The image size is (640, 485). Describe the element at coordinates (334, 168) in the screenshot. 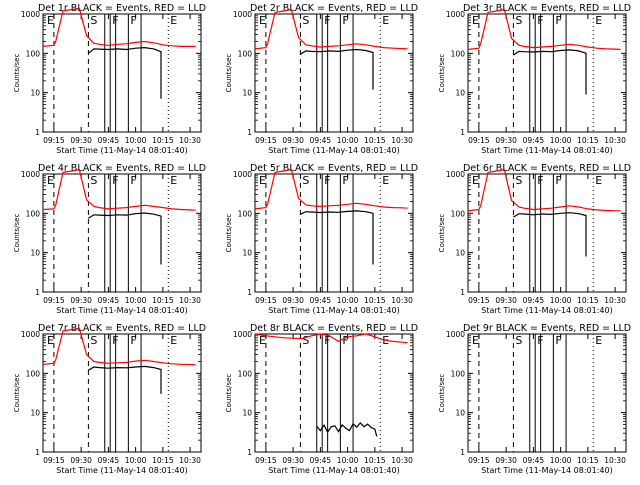

I see `plot-title: Det 5r BLACK = Events, RED = LLD` at that location.